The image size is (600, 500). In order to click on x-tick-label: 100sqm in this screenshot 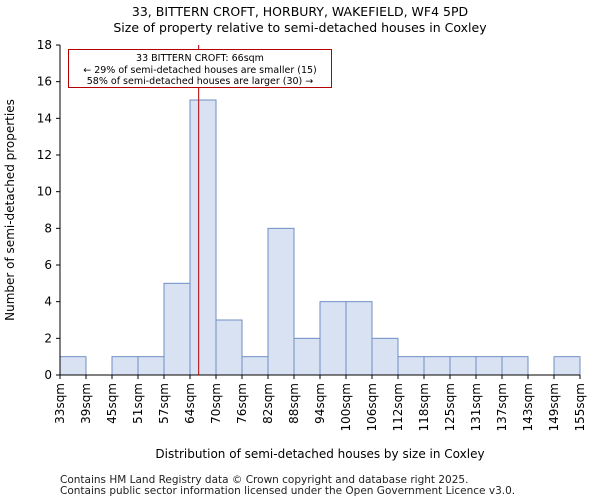, I will do `click(346, 407)`.